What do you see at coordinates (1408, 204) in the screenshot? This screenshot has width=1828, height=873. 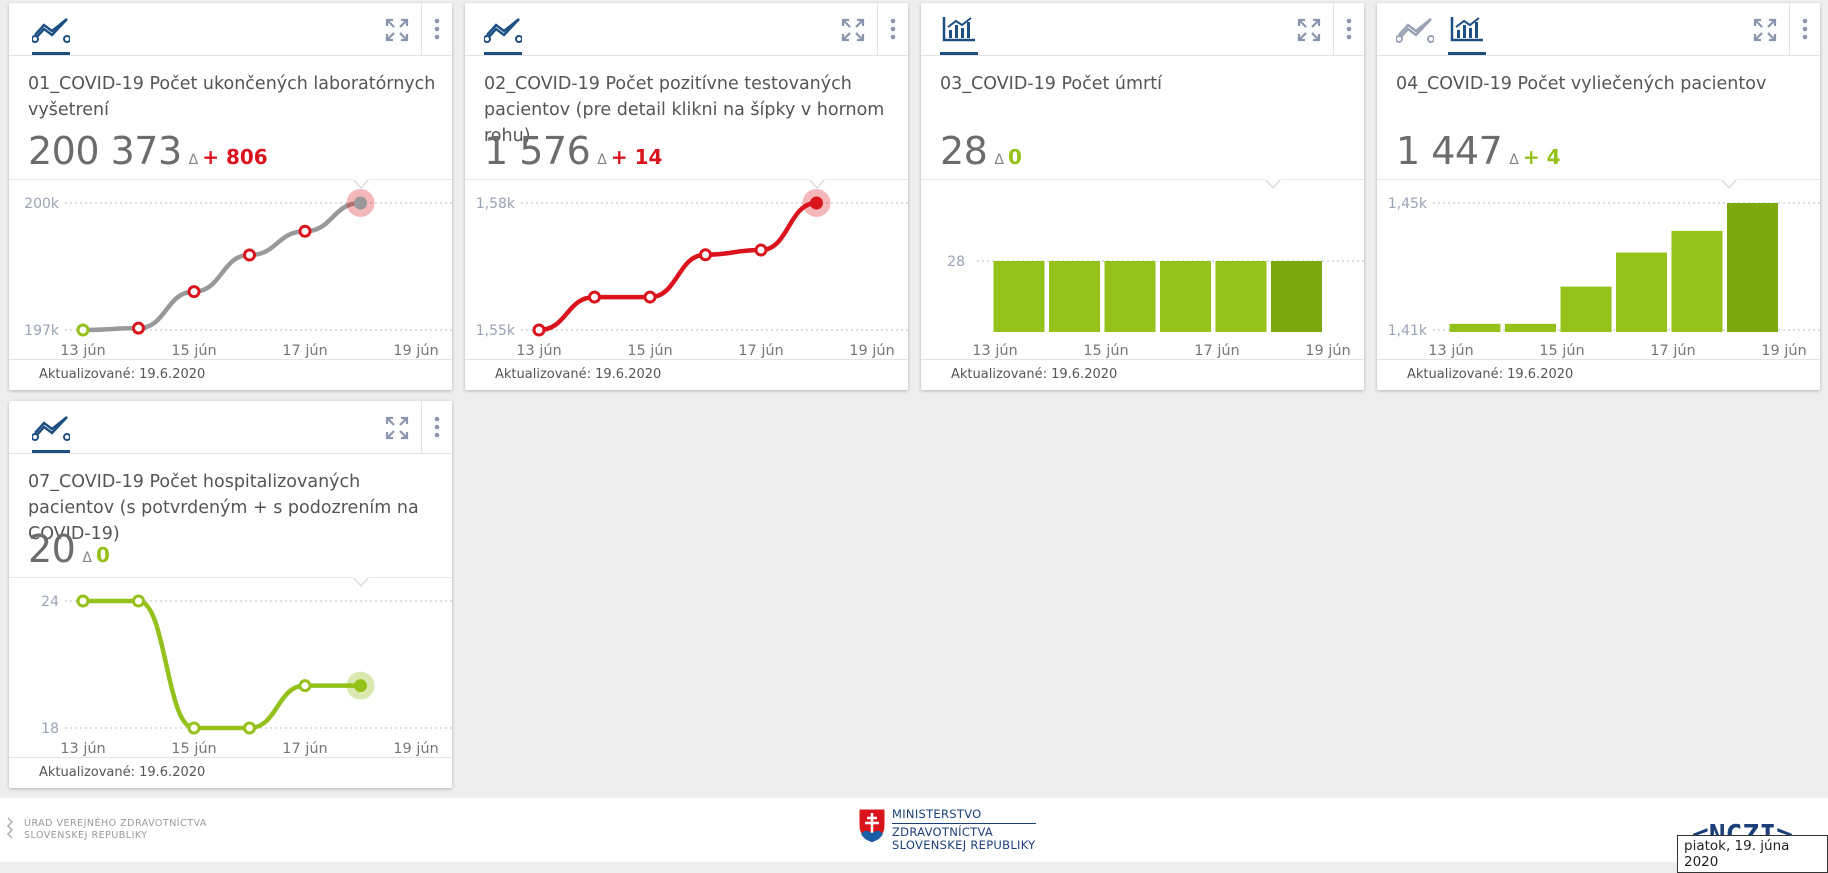 I see `y-tick-label: 1,45k` at bounding box center [1408, 204].